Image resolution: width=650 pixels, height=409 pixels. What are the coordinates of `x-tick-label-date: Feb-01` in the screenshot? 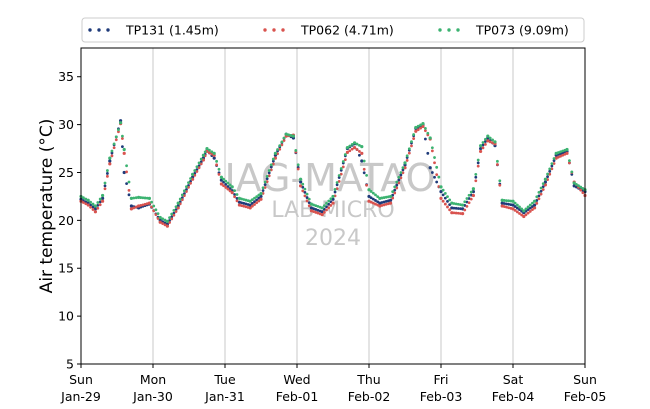 It's located at (297, 396).